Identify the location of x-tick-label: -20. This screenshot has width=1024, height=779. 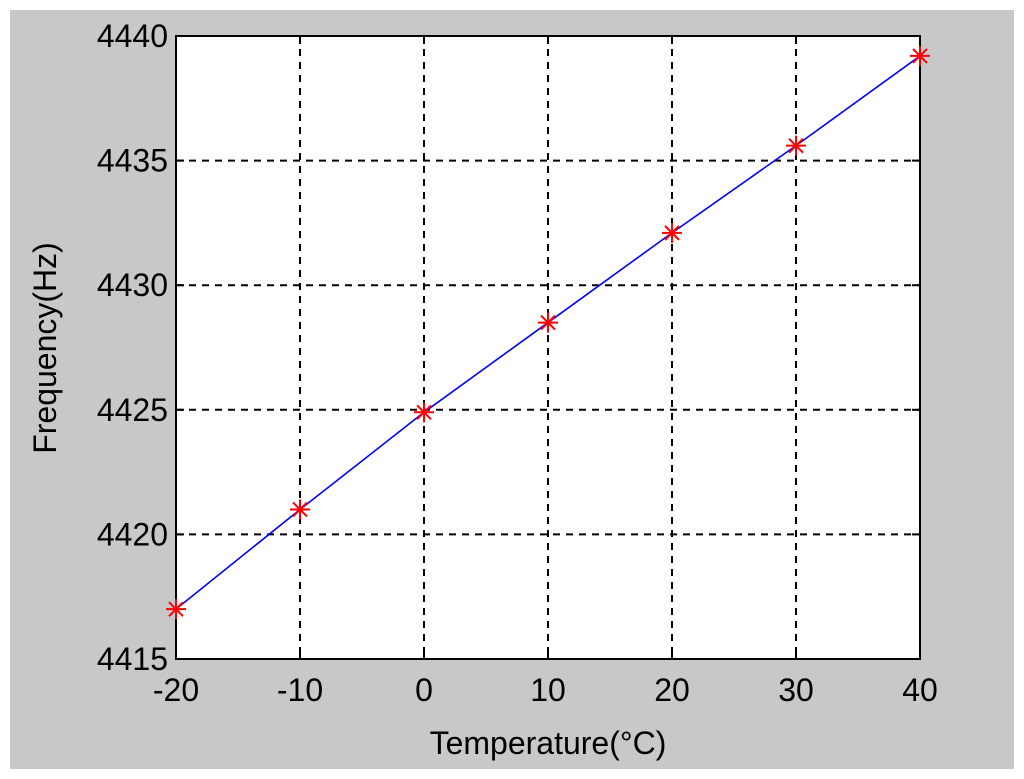
(176, 690).